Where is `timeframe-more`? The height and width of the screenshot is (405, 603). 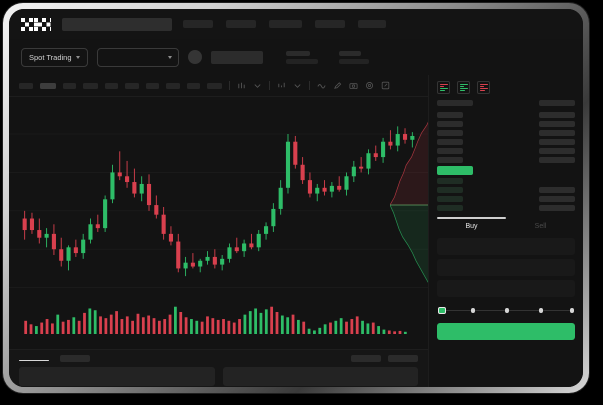
timeframe-more is located at coordinates (214, 85).